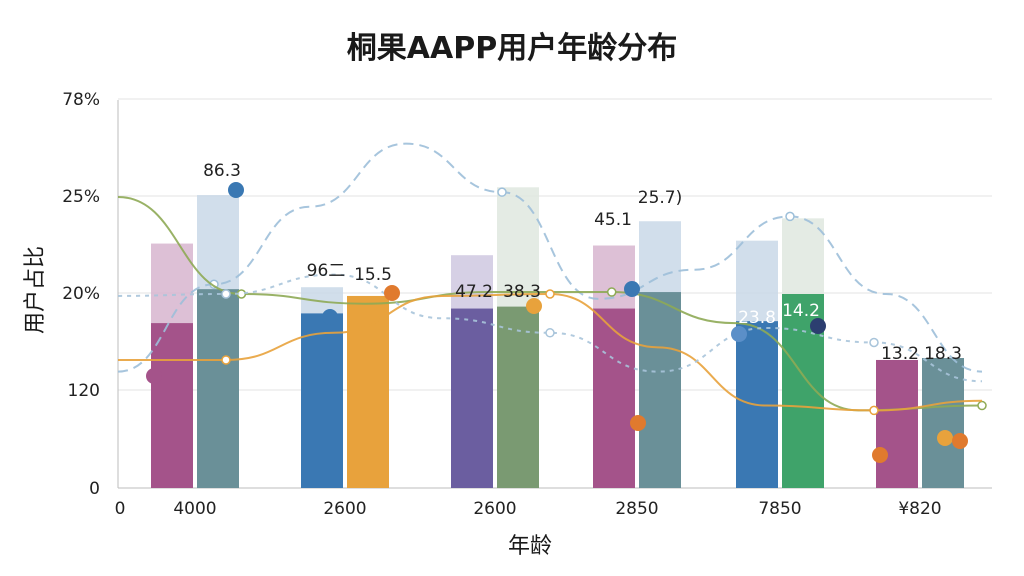 The height and width of the screenshot is (576, 1024). What do you see at coordinates (613, 220) in the screenshot?
I see `data-label: 45.1` at bounding box center [613, 220].